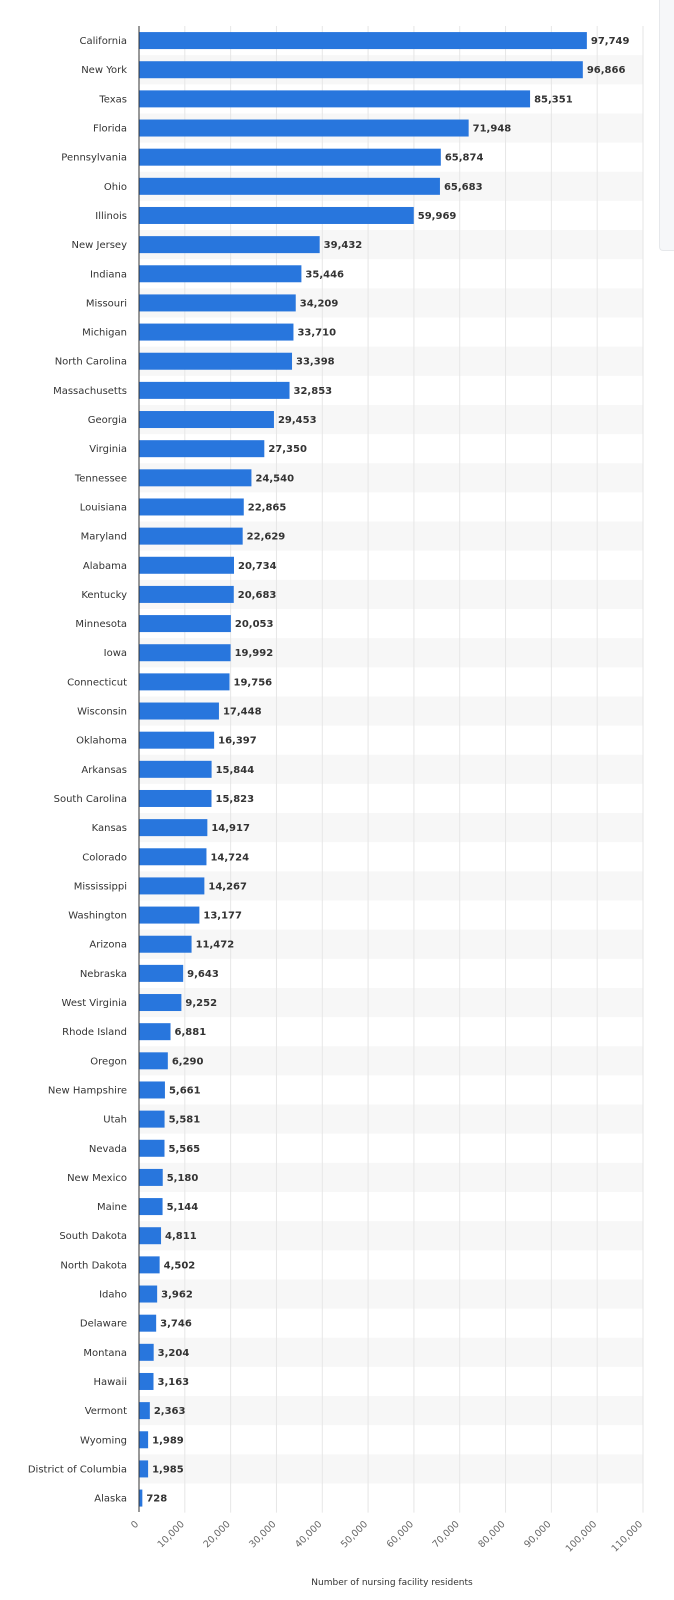 This screenshot has height=1600, width=674. I want to click on data-label: 3,204, so click(174, 1353).